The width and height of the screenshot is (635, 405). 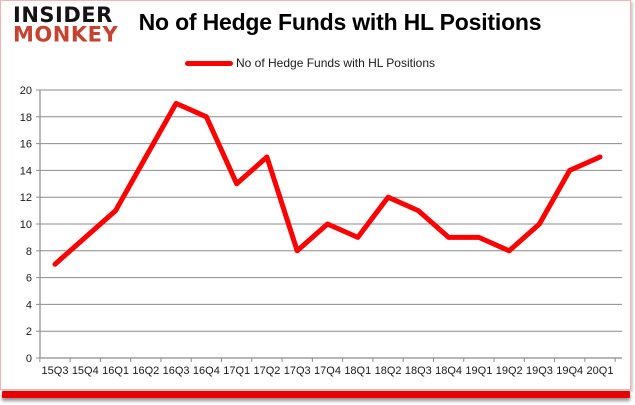 I want to click on x-tick-label: 16Q1, so click(x=115, y=371).